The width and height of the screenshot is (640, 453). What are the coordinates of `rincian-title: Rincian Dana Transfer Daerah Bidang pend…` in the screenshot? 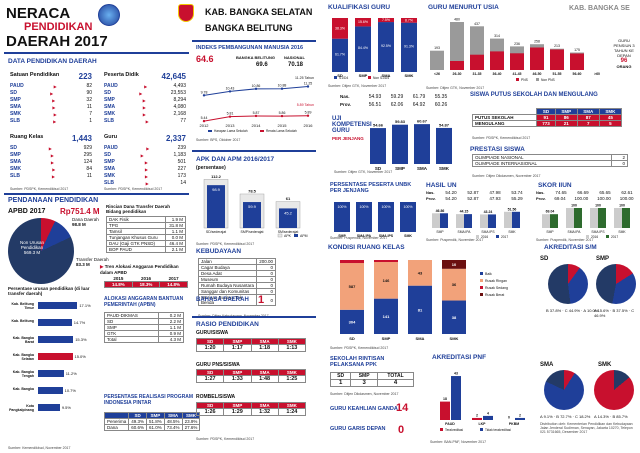 It's located at (138, 209).